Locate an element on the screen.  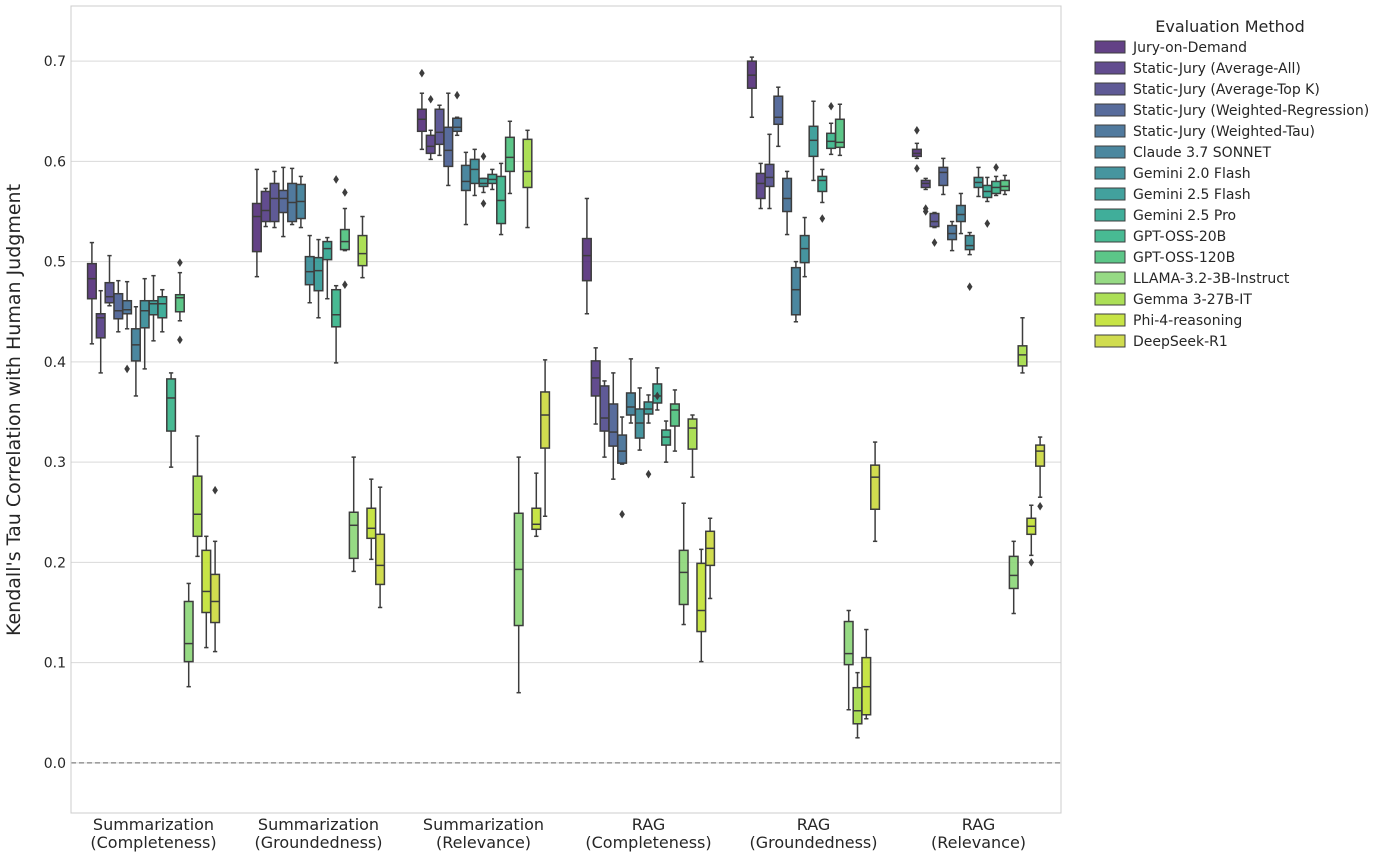
y-tick-label: 0.6 is located at coordinates (55, 162).